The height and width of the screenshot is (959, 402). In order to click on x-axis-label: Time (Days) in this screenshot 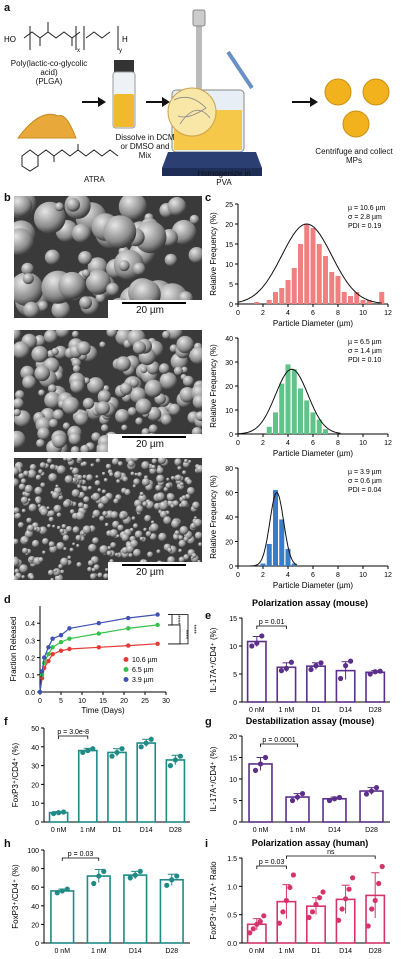, I will do `click(103, 710)`.